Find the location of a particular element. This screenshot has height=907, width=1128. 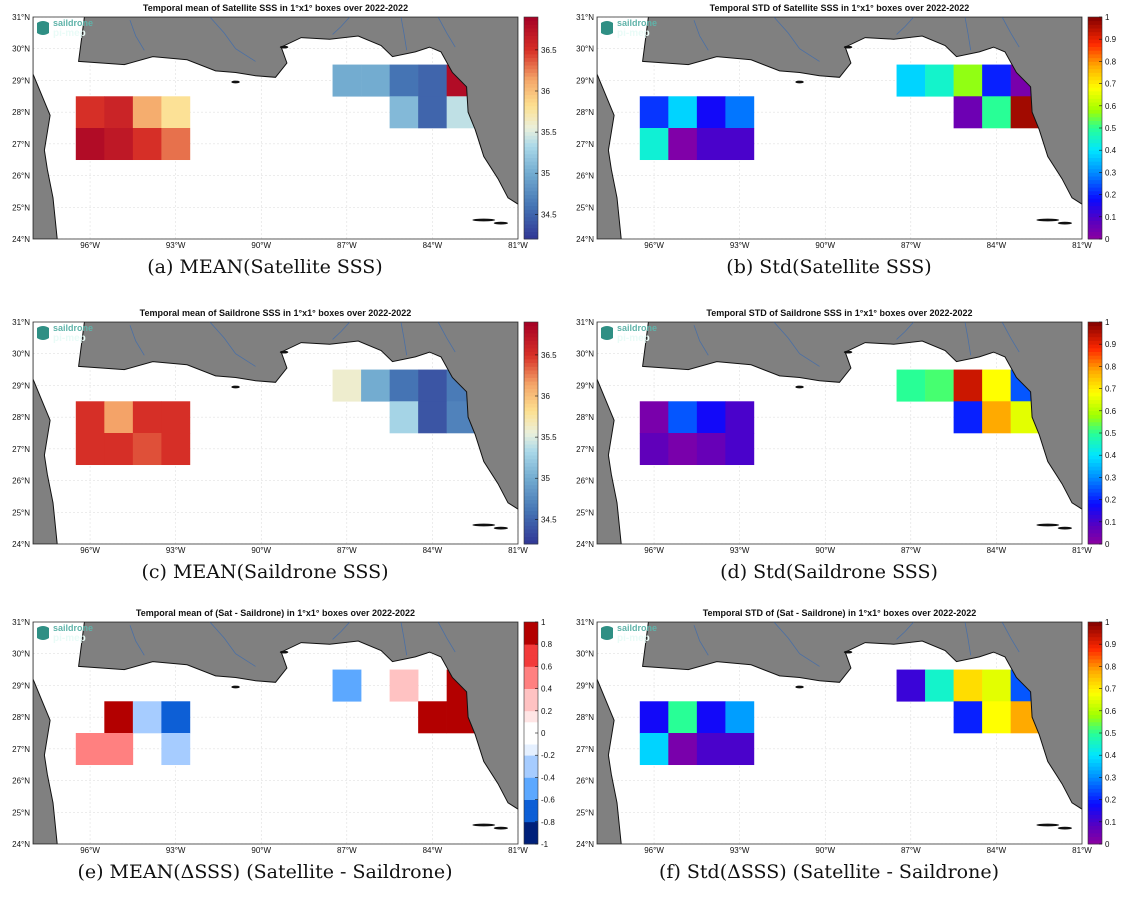

colorbar-tick-label: 0.5 is located at coordinates (1111, 128).